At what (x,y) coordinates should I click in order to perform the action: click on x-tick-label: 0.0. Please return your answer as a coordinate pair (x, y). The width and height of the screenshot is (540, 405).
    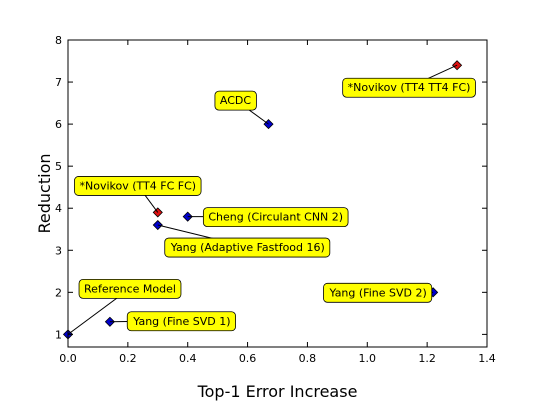
    Looking at the image, I should click on (68, 358).